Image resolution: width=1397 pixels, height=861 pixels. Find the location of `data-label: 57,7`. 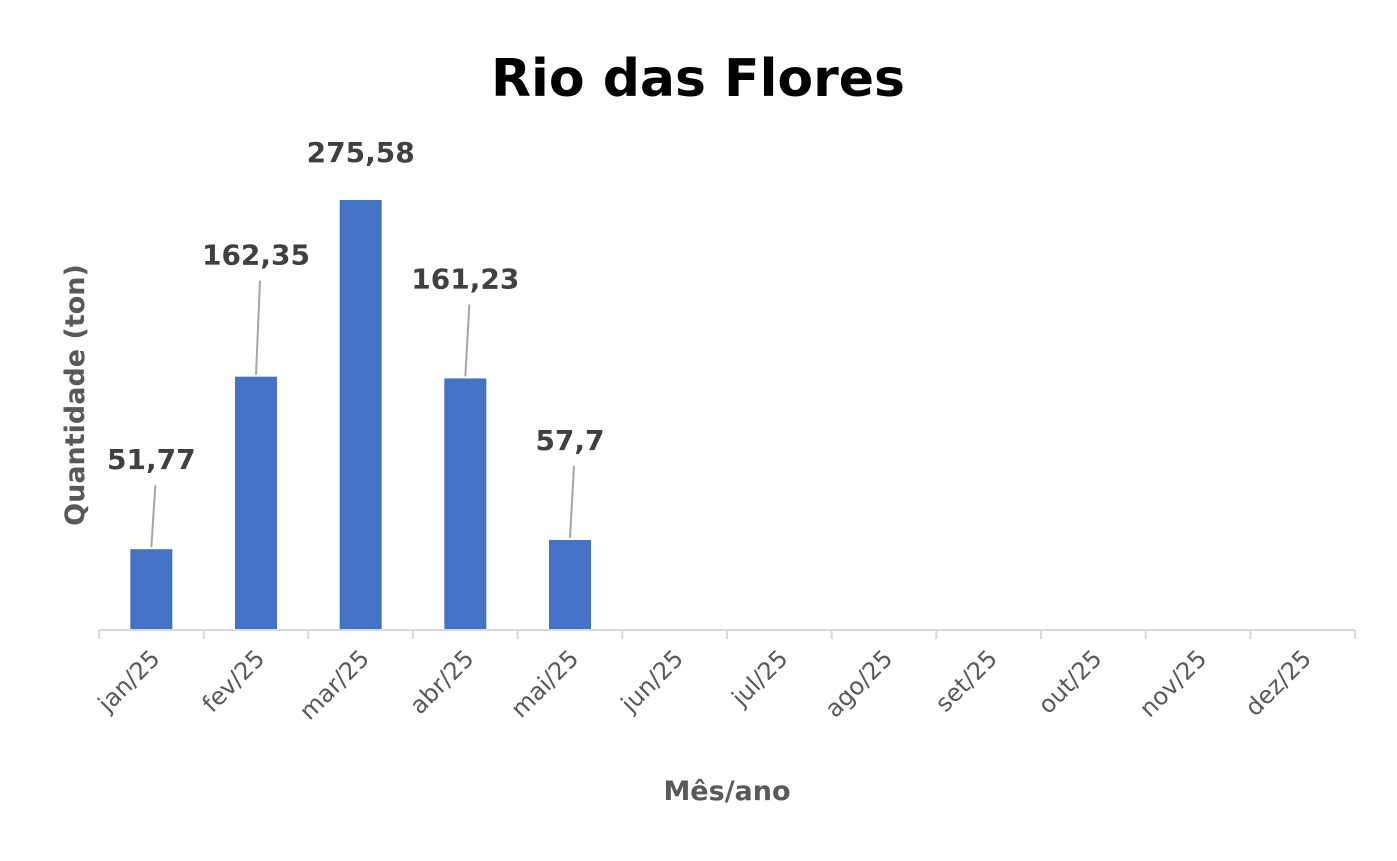

data-label: 57,7 is located at coordinates (569, 440).